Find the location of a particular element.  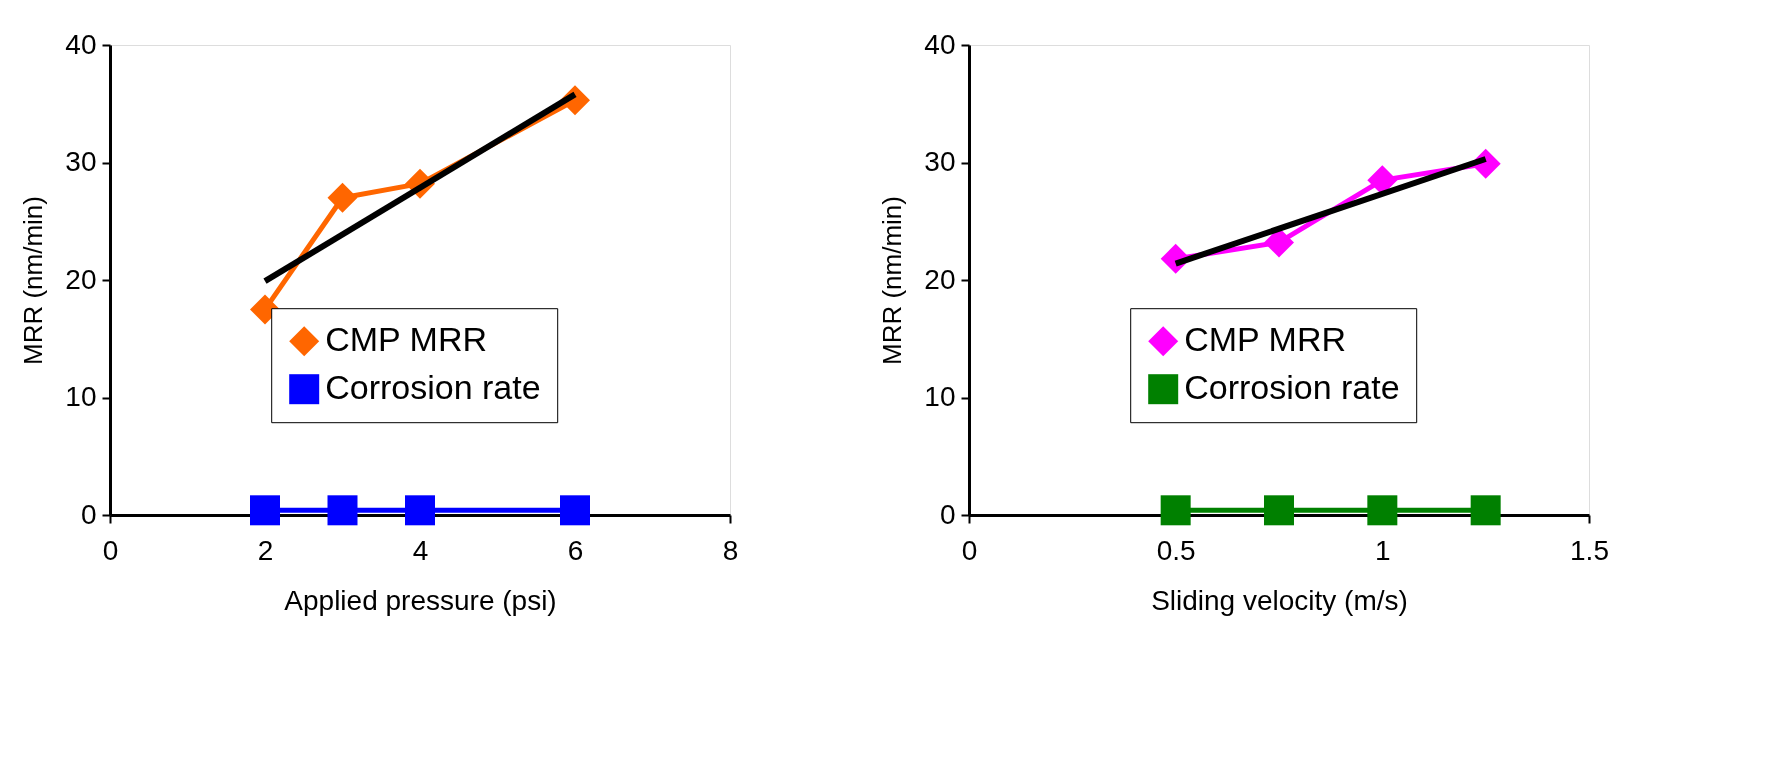

x-tick-label: 2 is located at coordinates (265, 550).